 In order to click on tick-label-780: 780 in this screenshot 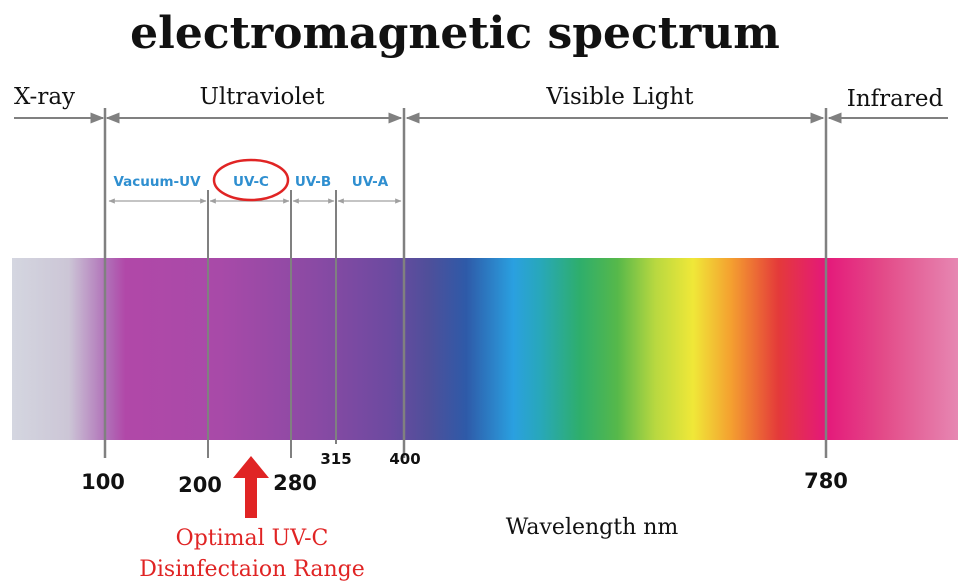, I will do `click(826, 481)`.